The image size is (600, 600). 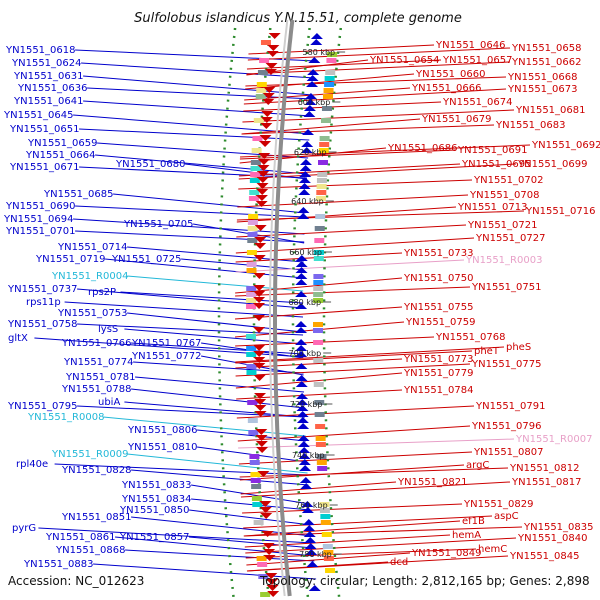 I want to click on gene-label: YN1551_0755, so click(x=438, y=307).